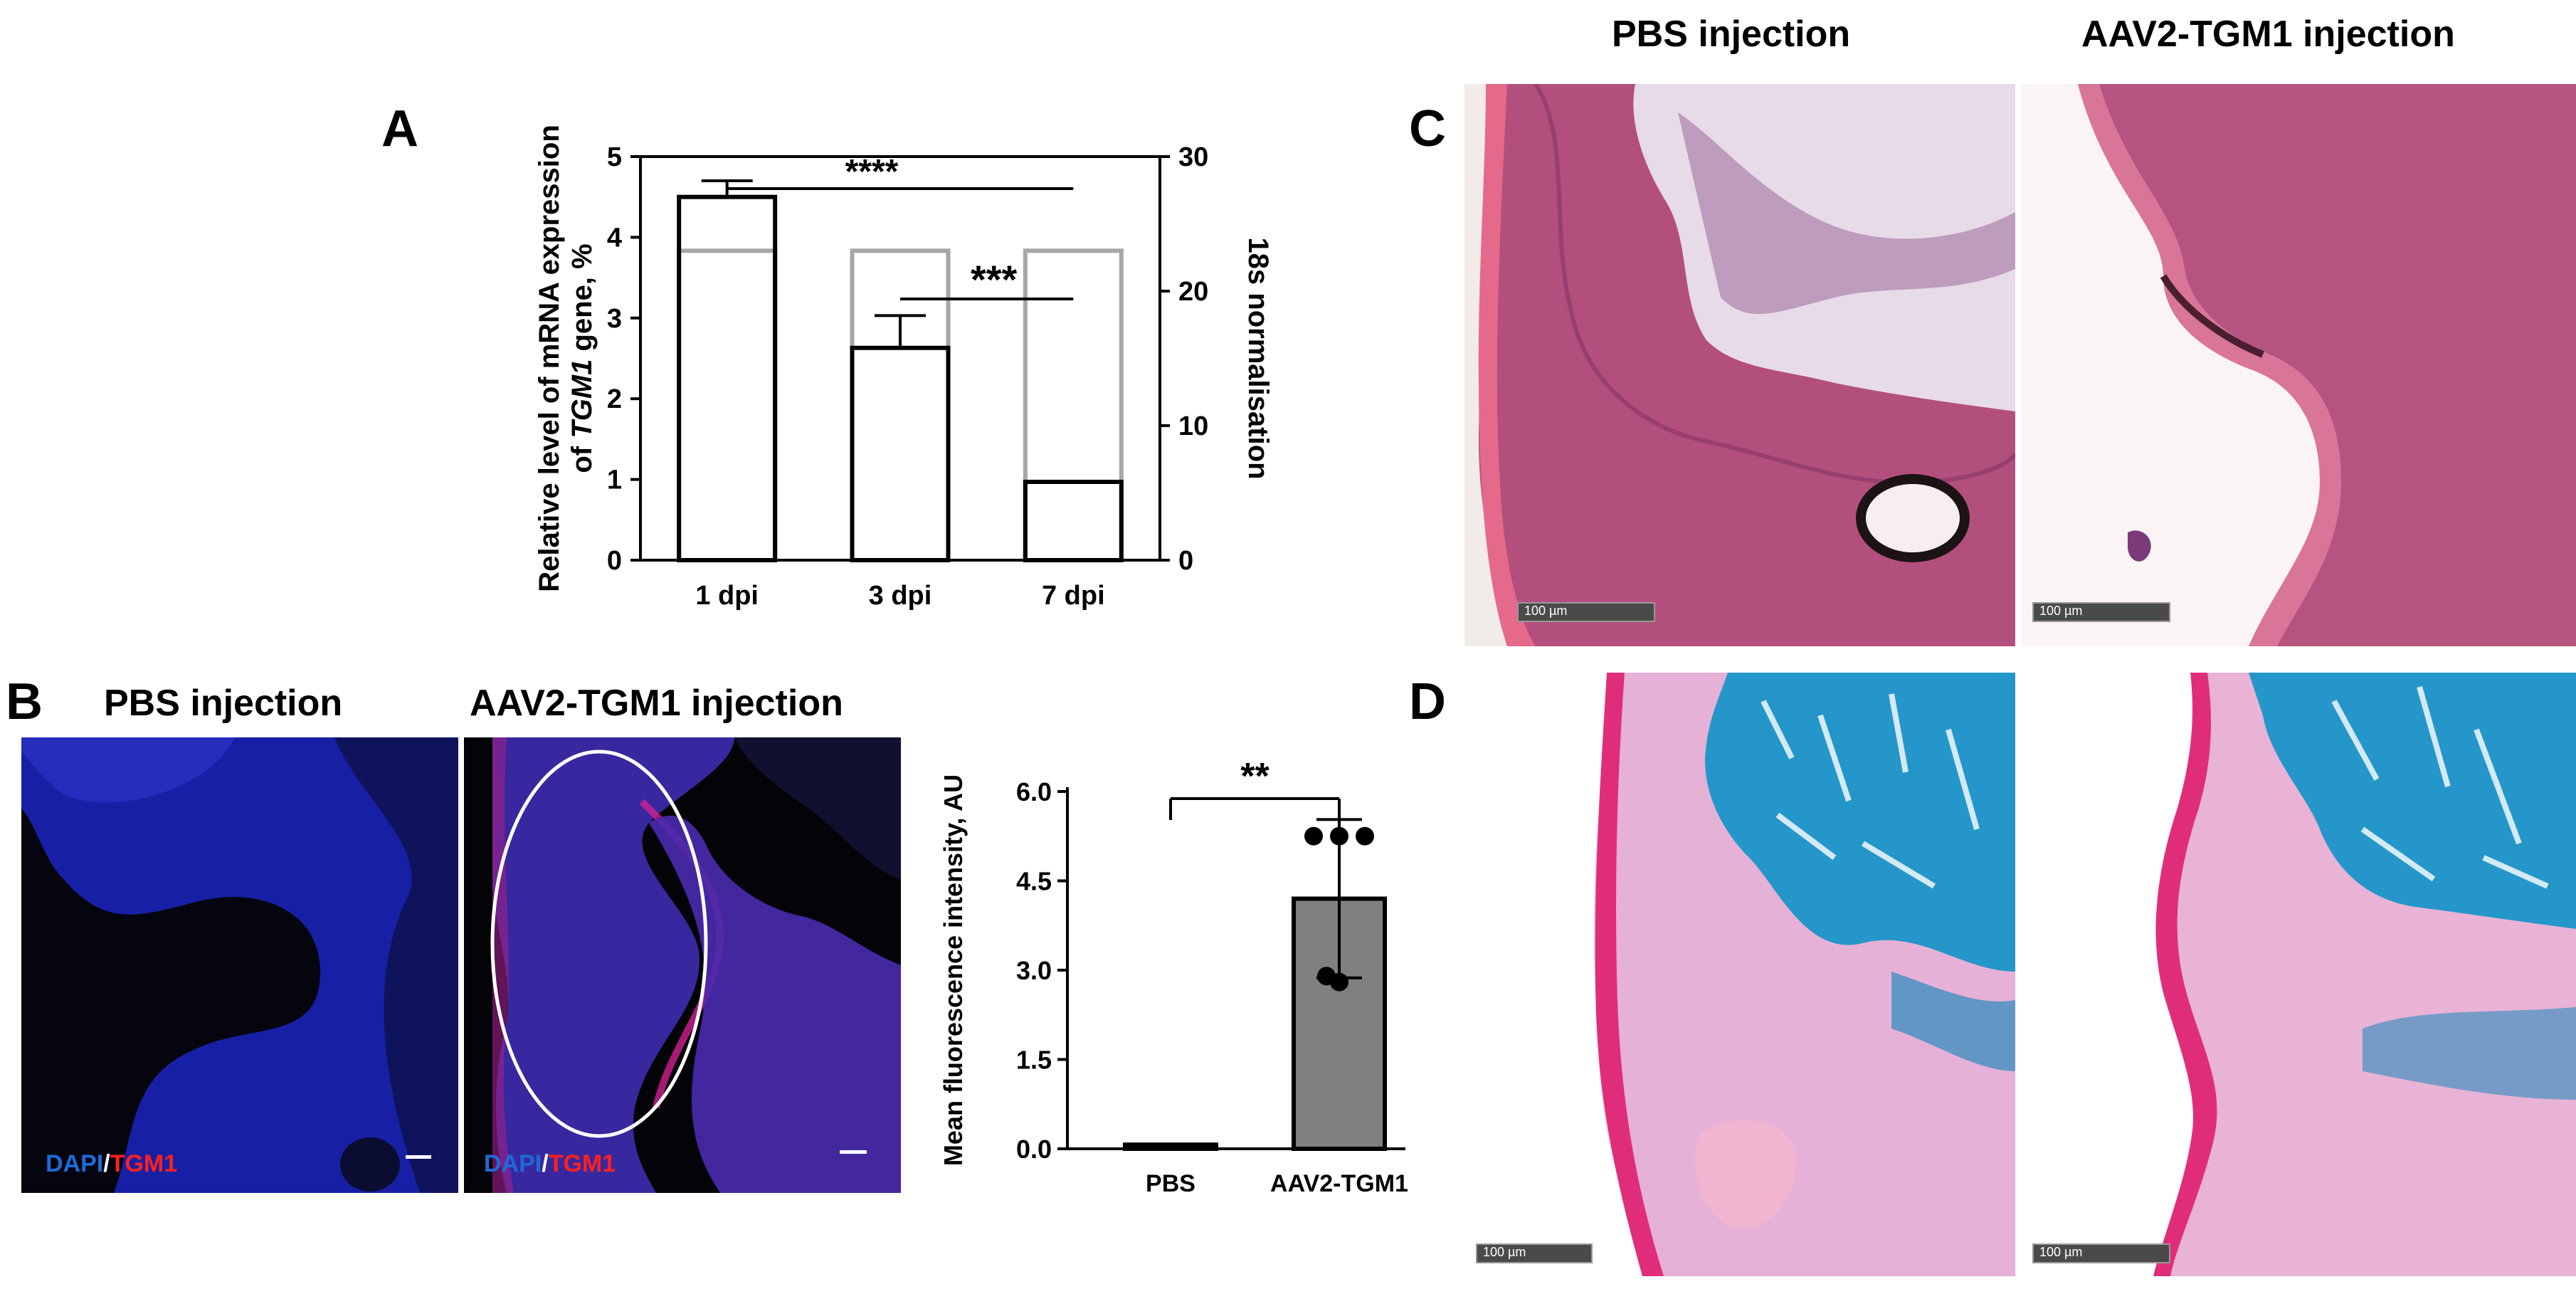  What do you see at coordinates (900, 596) in the screenshot?
I see `a-xtick-label: 3 dpi` at bounding box center [900, 596].